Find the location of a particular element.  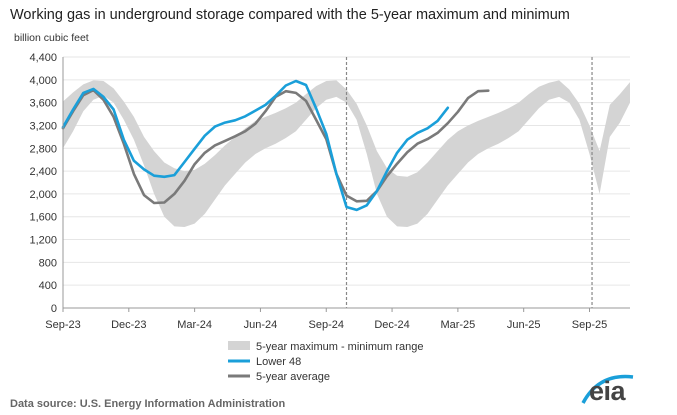

x-tick-label: Sep-25 is located at coordinates (589, 325).